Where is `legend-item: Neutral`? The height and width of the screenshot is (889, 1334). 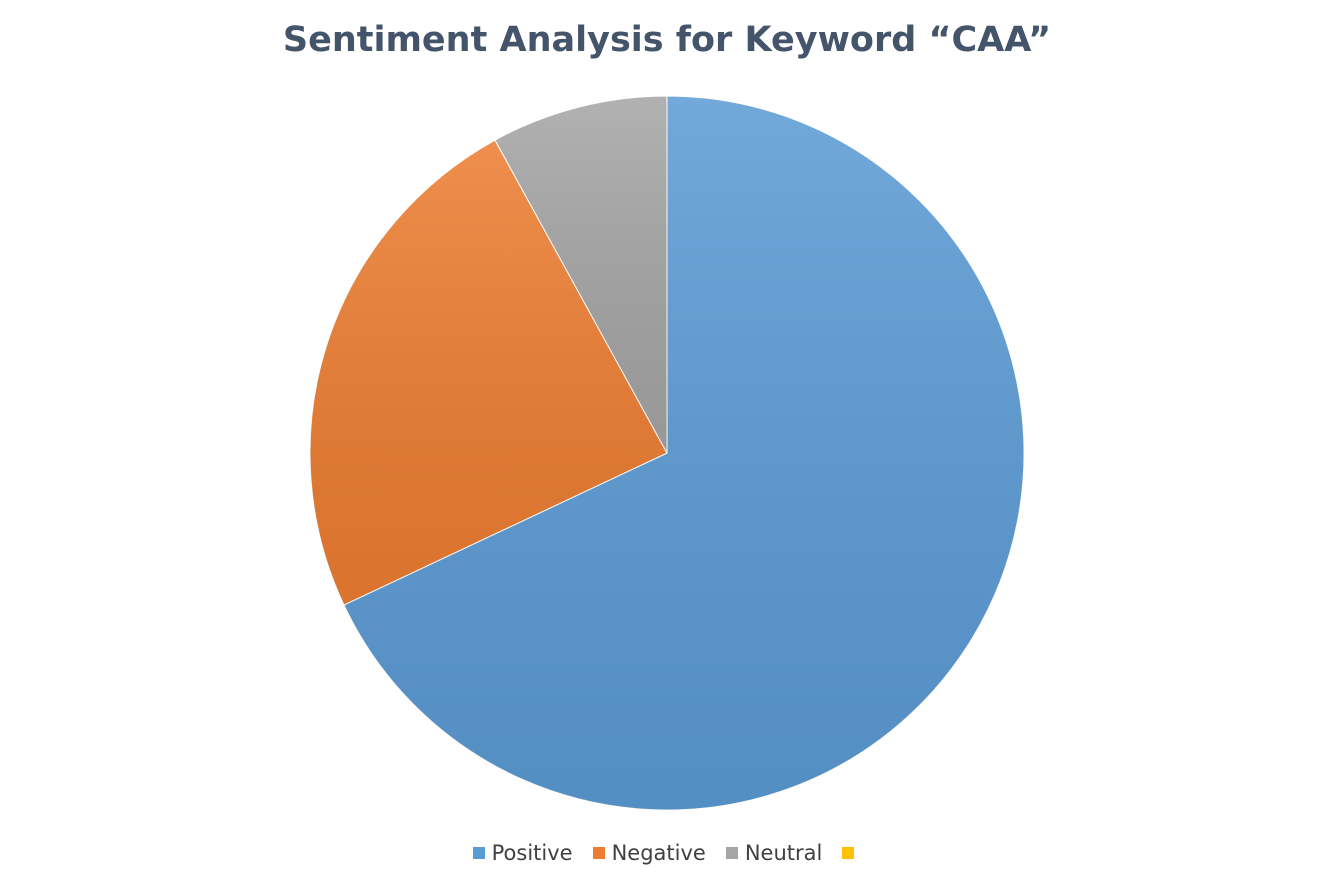 legend-item: Neutral is located at coordinates (774, 853).